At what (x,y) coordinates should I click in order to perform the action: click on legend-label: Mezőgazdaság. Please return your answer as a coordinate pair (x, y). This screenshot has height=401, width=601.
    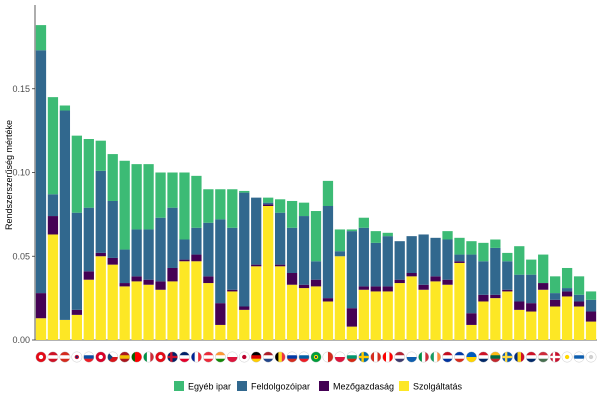
    Looking at the image, I should click on (363, 387).